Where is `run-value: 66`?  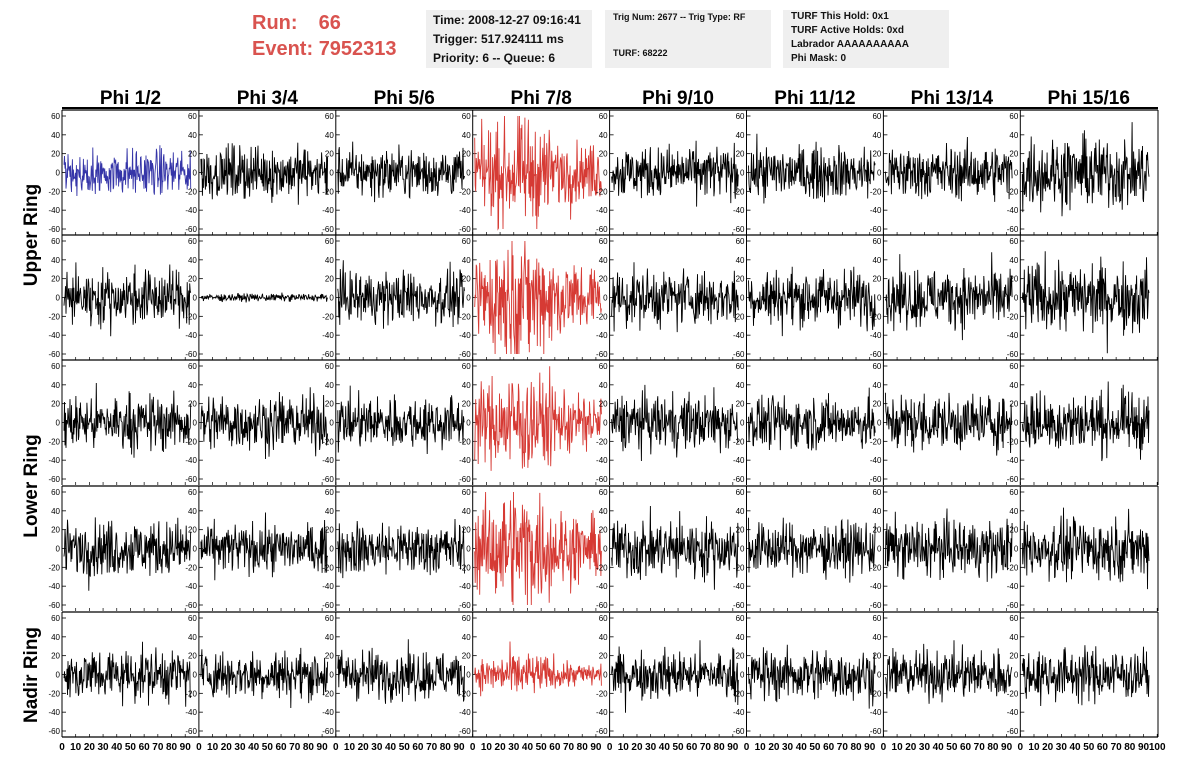 run-value: 66 is located at coordinates (329, 23).